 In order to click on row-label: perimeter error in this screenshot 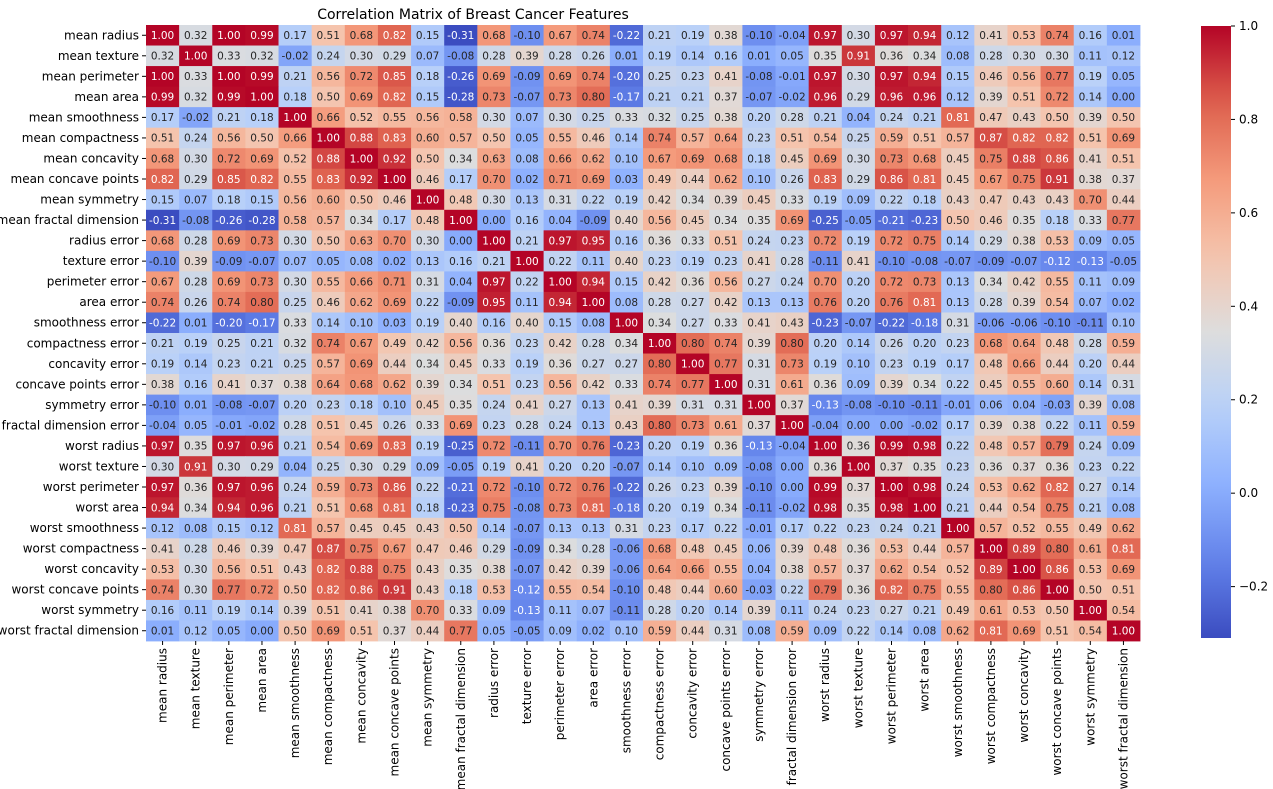, I will do `click(93, 282)`.